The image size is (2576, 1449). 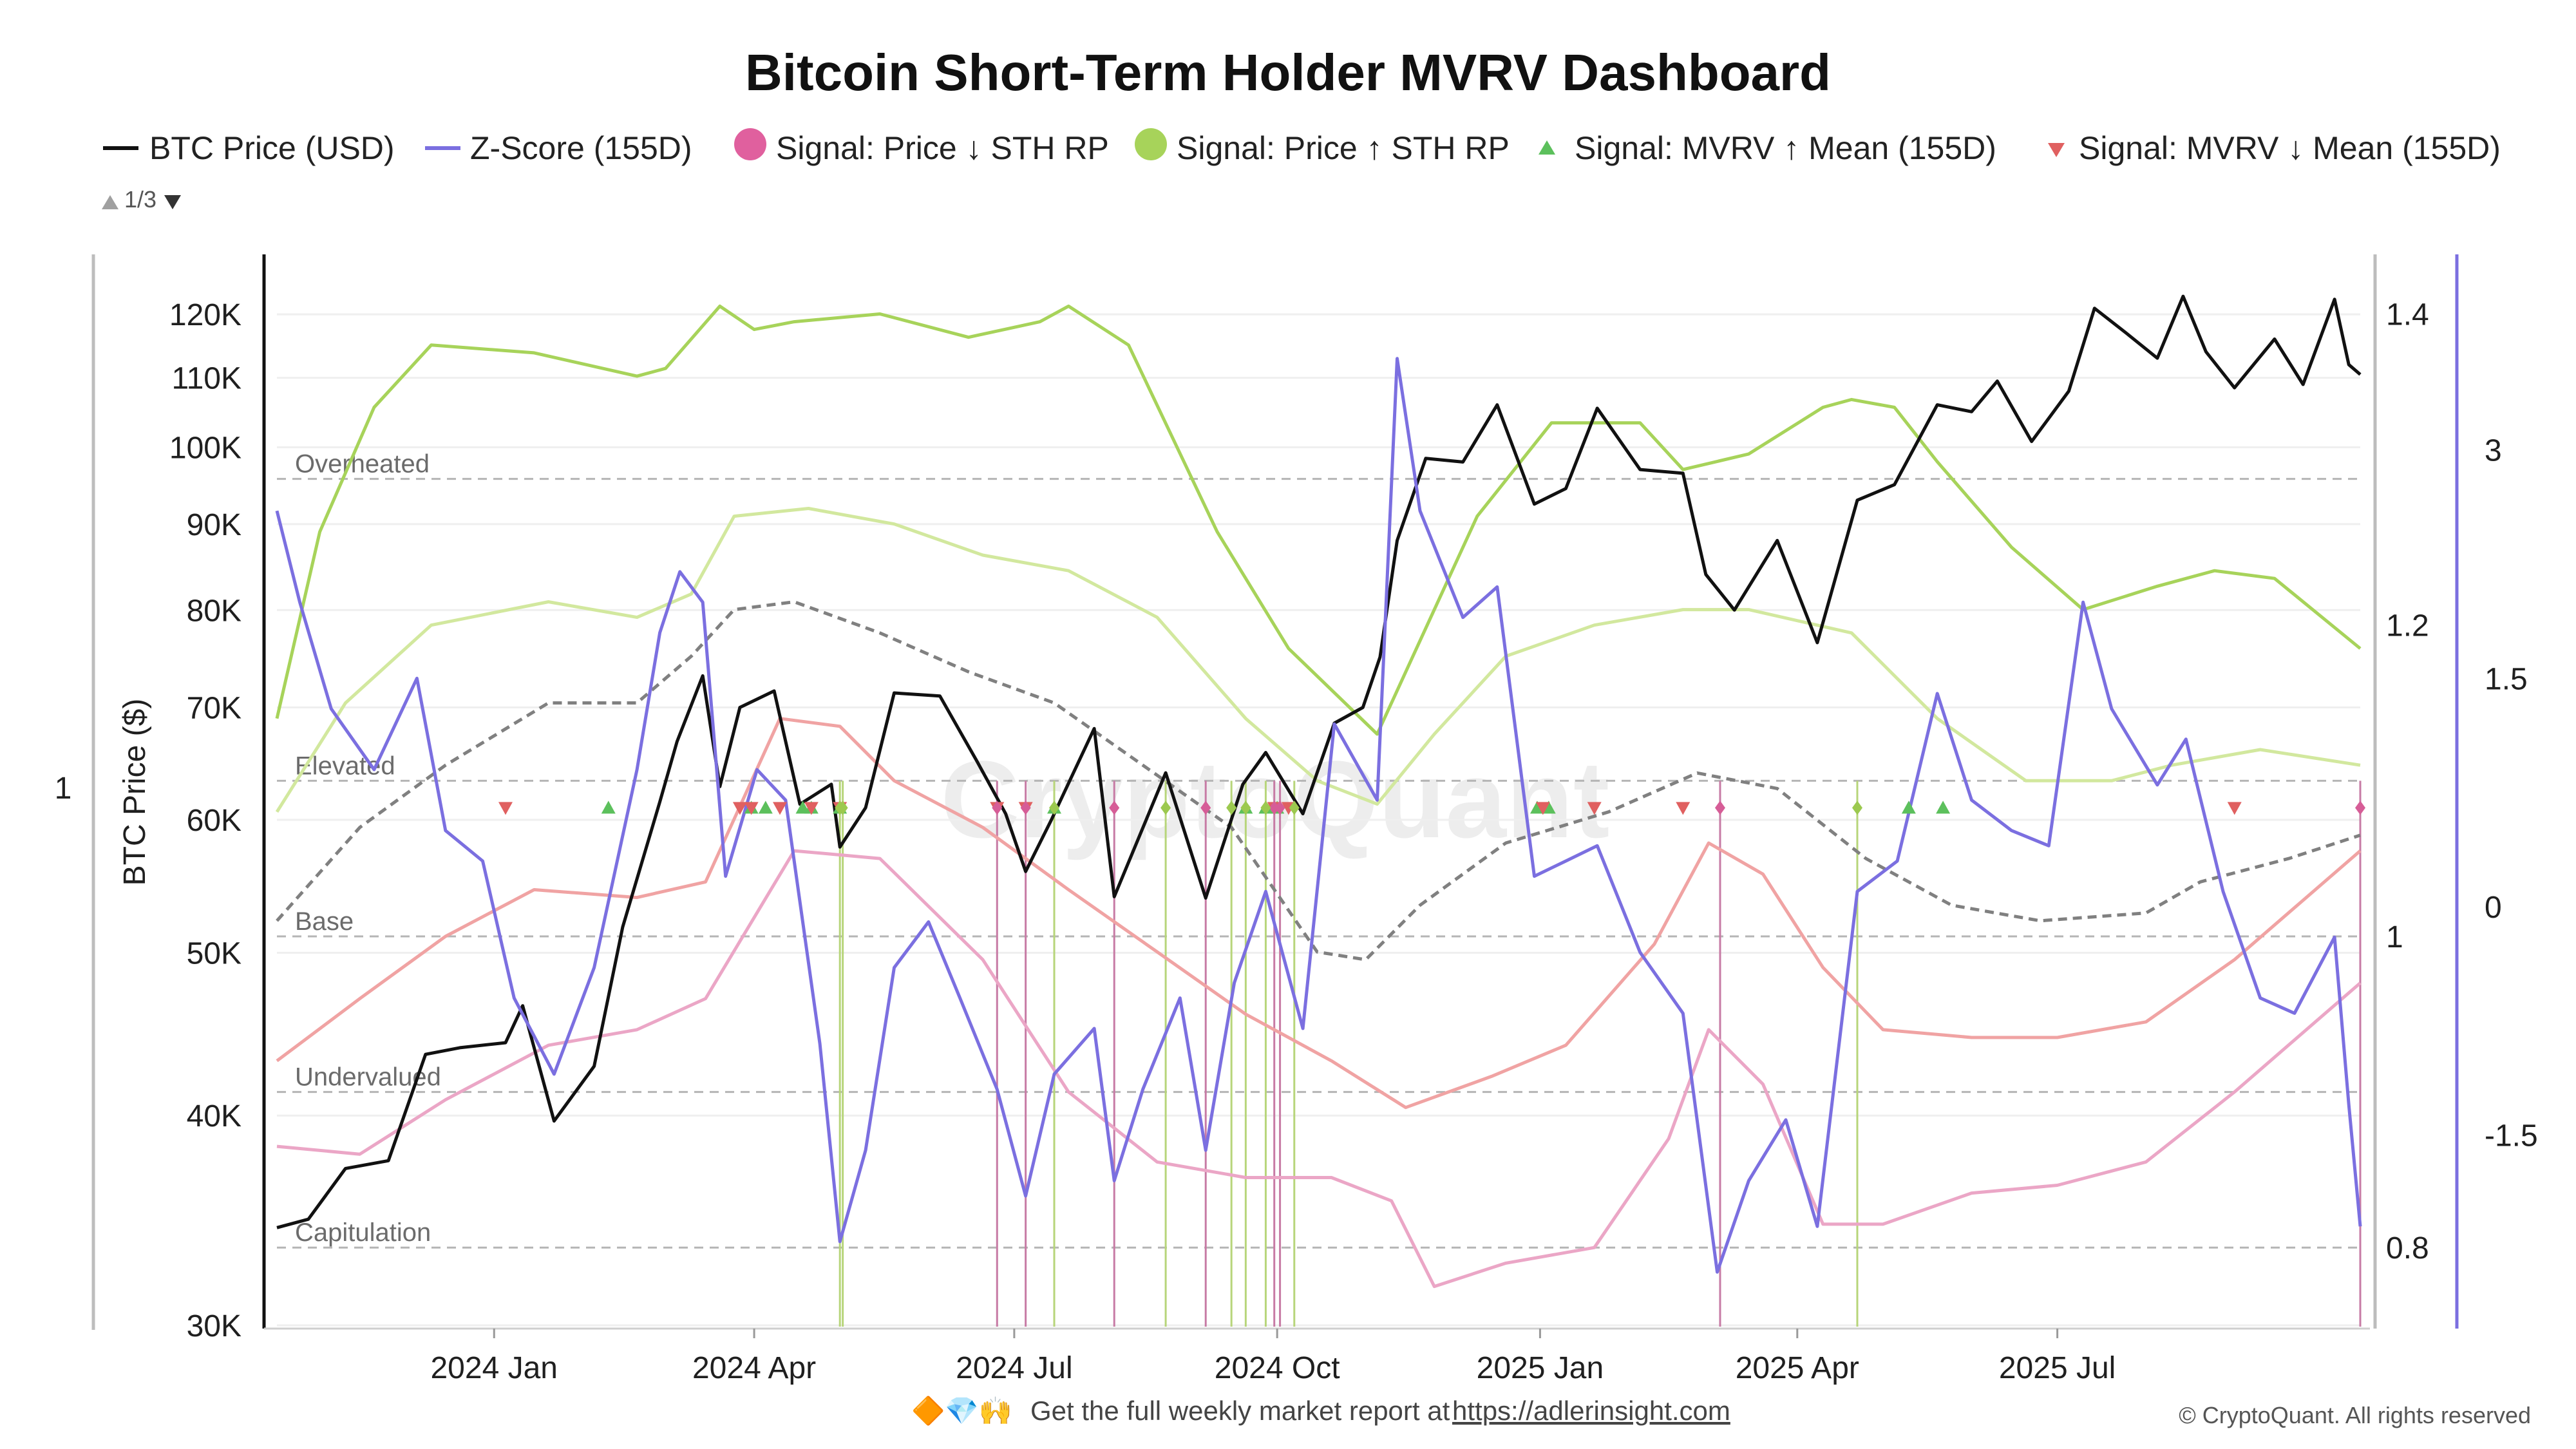 What do you see at coordinates (943, 148) in the screenshot?
I see `legend-label: Signal: Price ↓ STH RP` at bounding box center [943, 148].